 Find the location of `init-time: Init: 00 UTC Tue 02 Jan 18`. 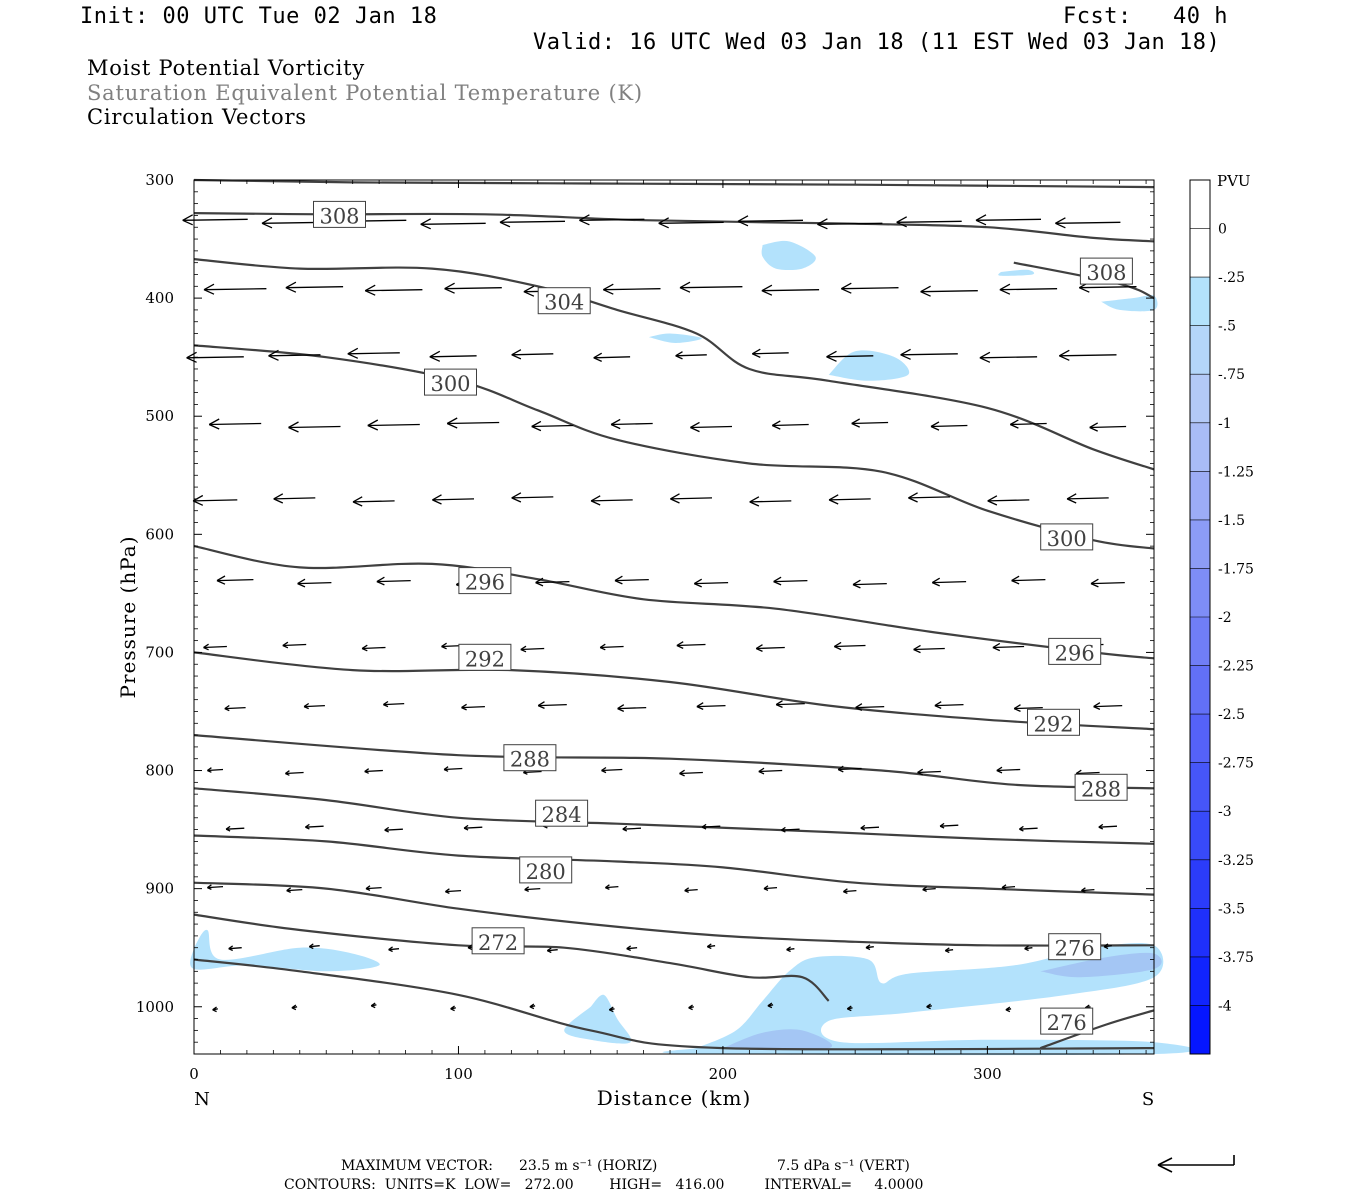

init-time: Init: 00 UTC Tue 02 Jan 18 is located at coordinates (259, 16).